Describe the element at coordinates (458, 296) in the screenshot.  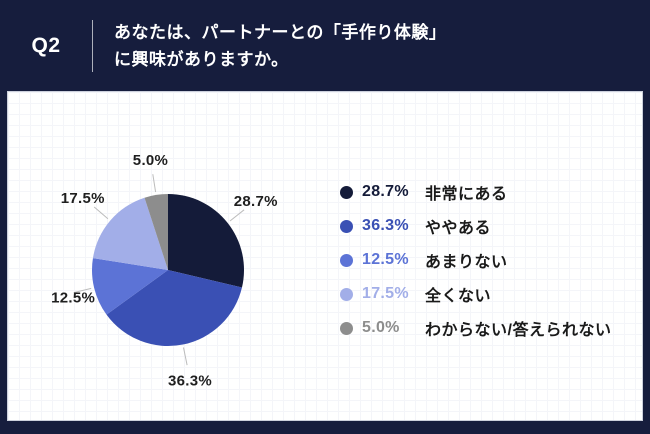
I see `legend-category-label: 全くない` at that location.